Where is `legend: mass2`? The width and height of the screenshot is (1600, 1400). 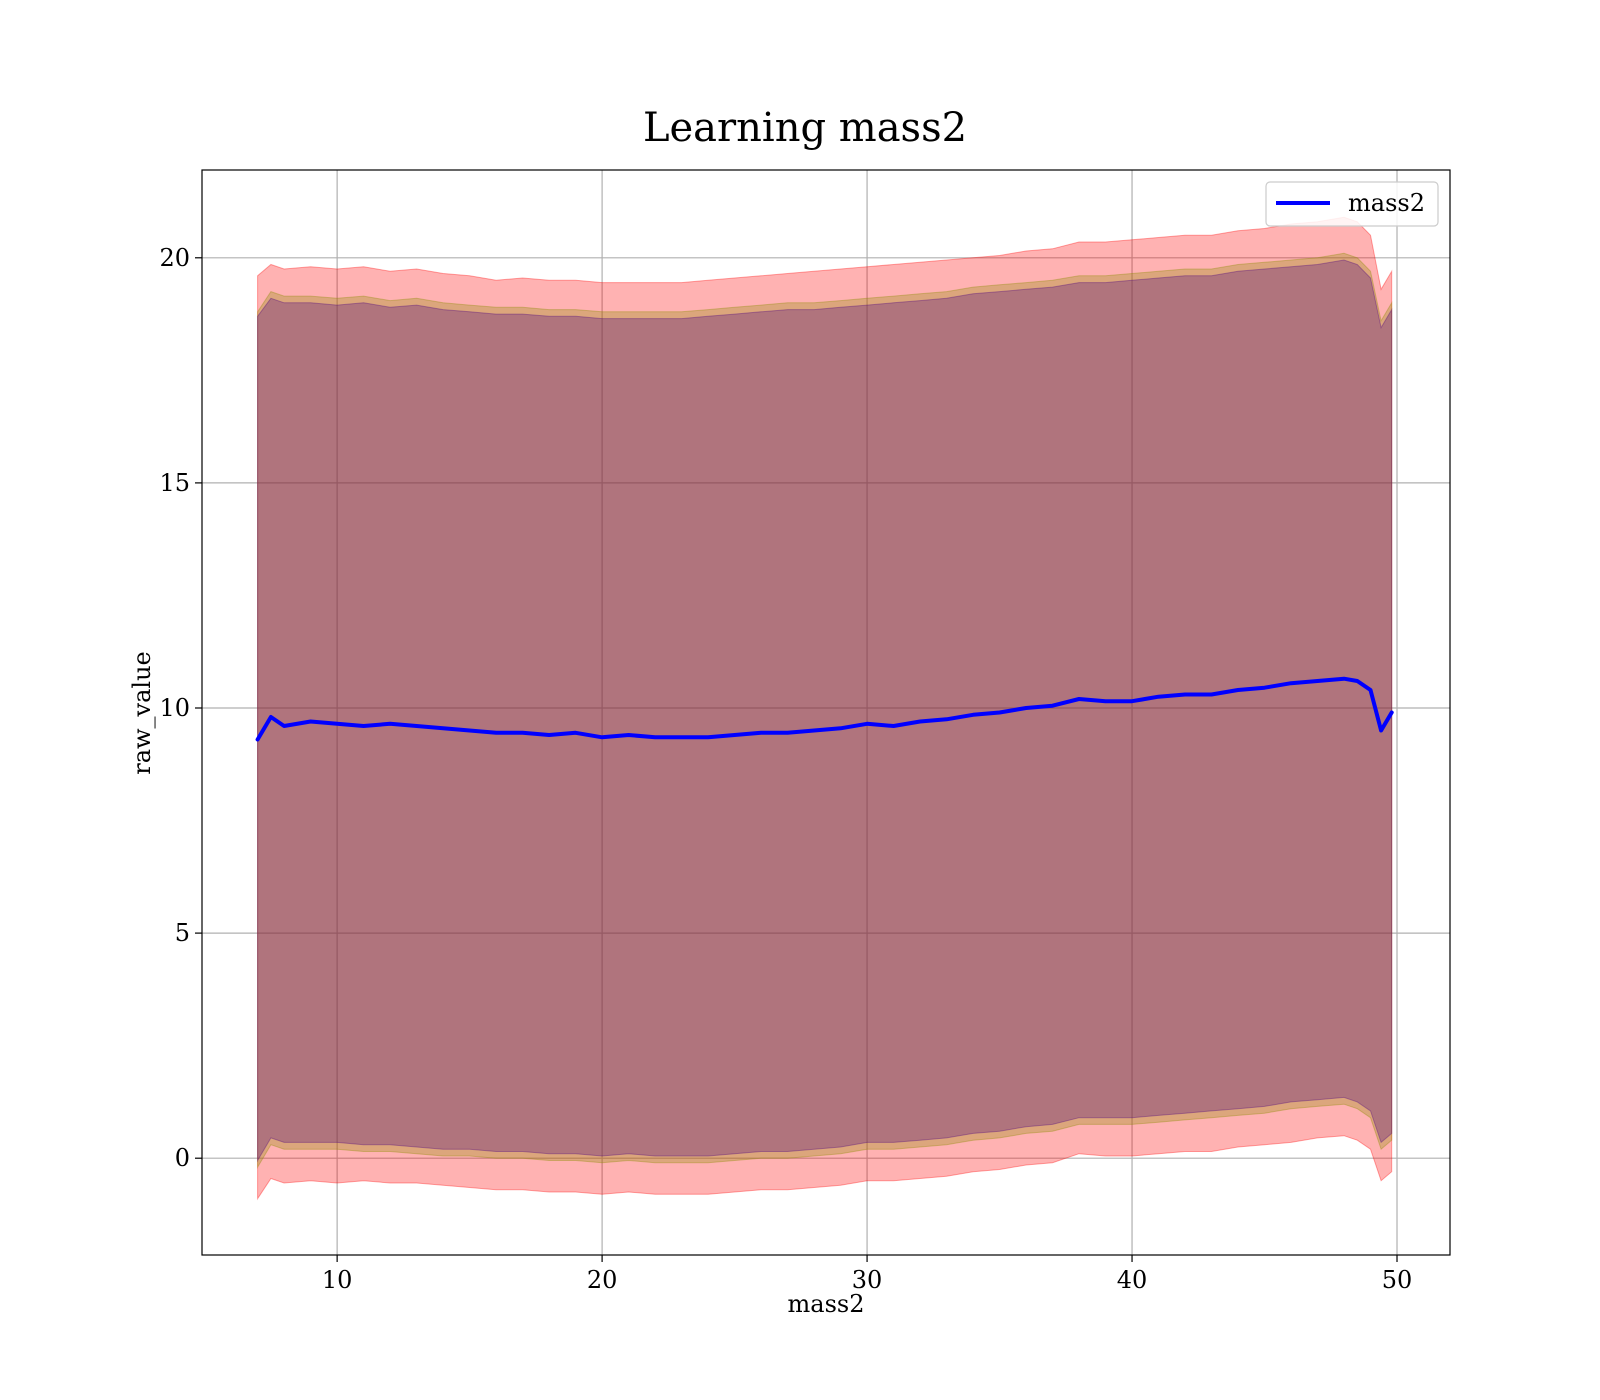
legend: mass2 is located at coordinates (1352, 204).